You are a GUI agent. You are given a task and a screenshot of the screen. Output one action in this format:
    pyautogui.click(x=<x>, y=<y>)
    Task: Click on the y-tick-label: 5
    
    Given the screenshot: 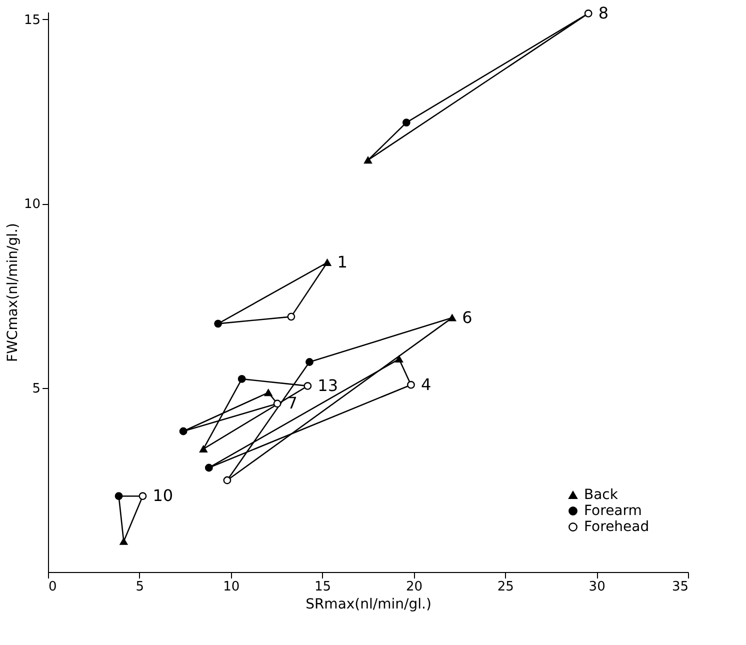 What is the action you would take?
    pyautogui.click(x=36, y=388)
    